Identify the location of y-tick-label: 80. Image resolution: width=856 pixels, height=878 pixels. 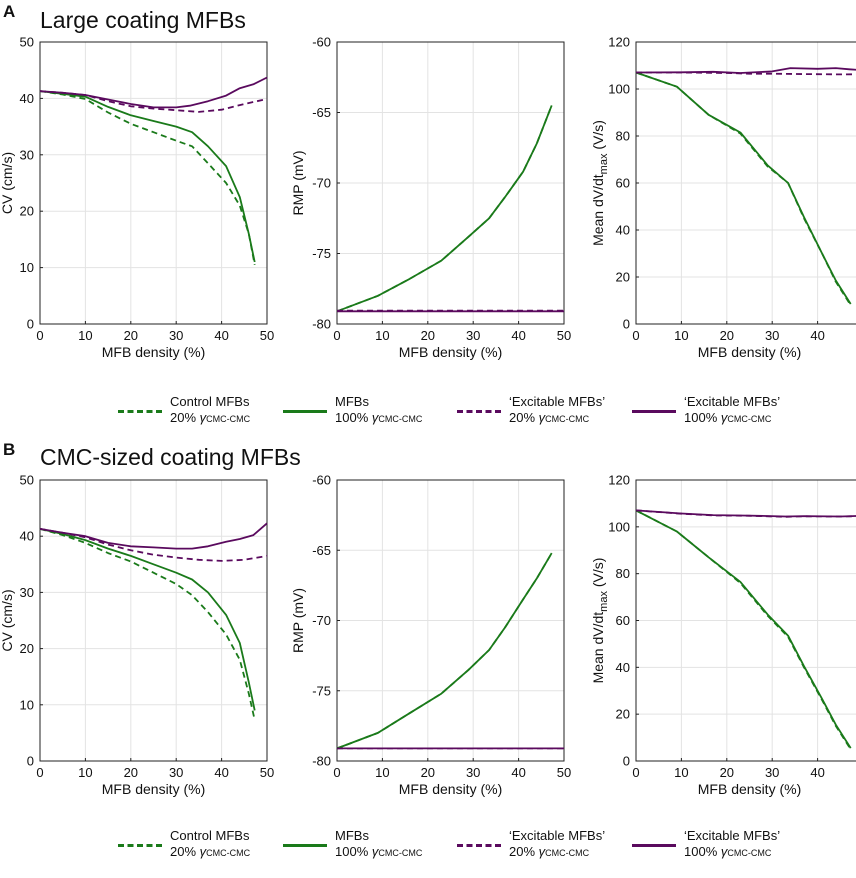
(623, 573).